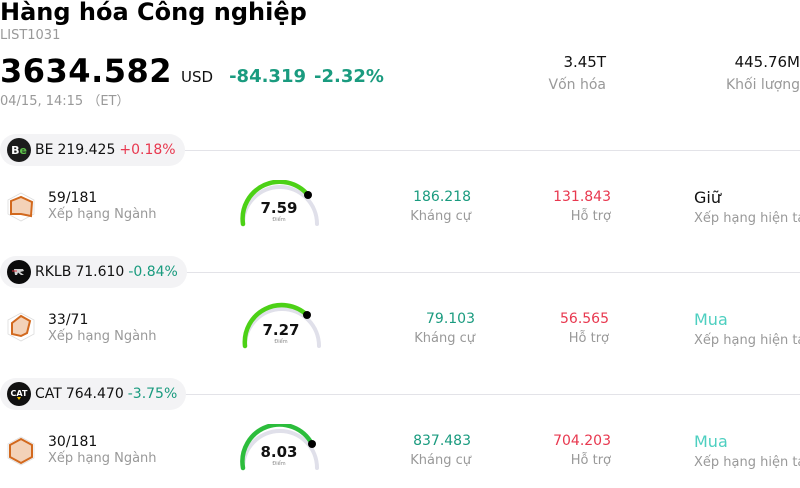 The image size is (800, 488). What do you see at coordinates (279, 452) in the screenshot?
I see `score-value: 8.03` at bounding box center [279, 452].